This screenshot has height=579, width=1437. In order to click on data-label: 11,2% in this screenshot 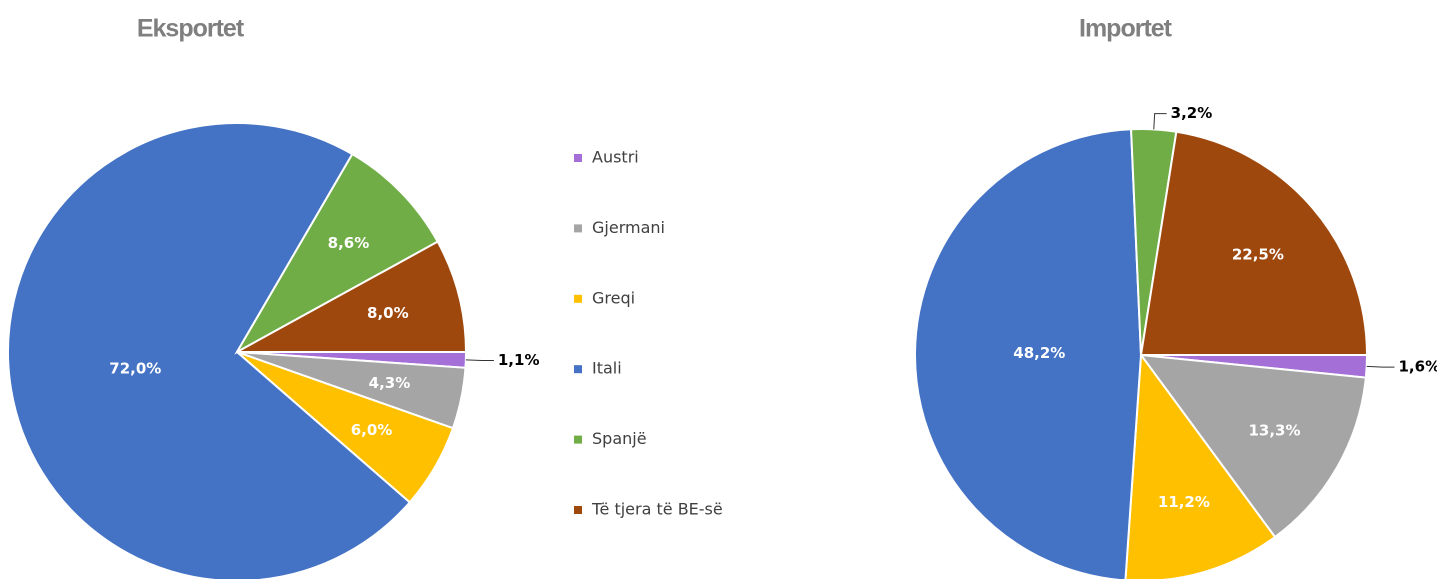, I will do `click(1184, 502)`.